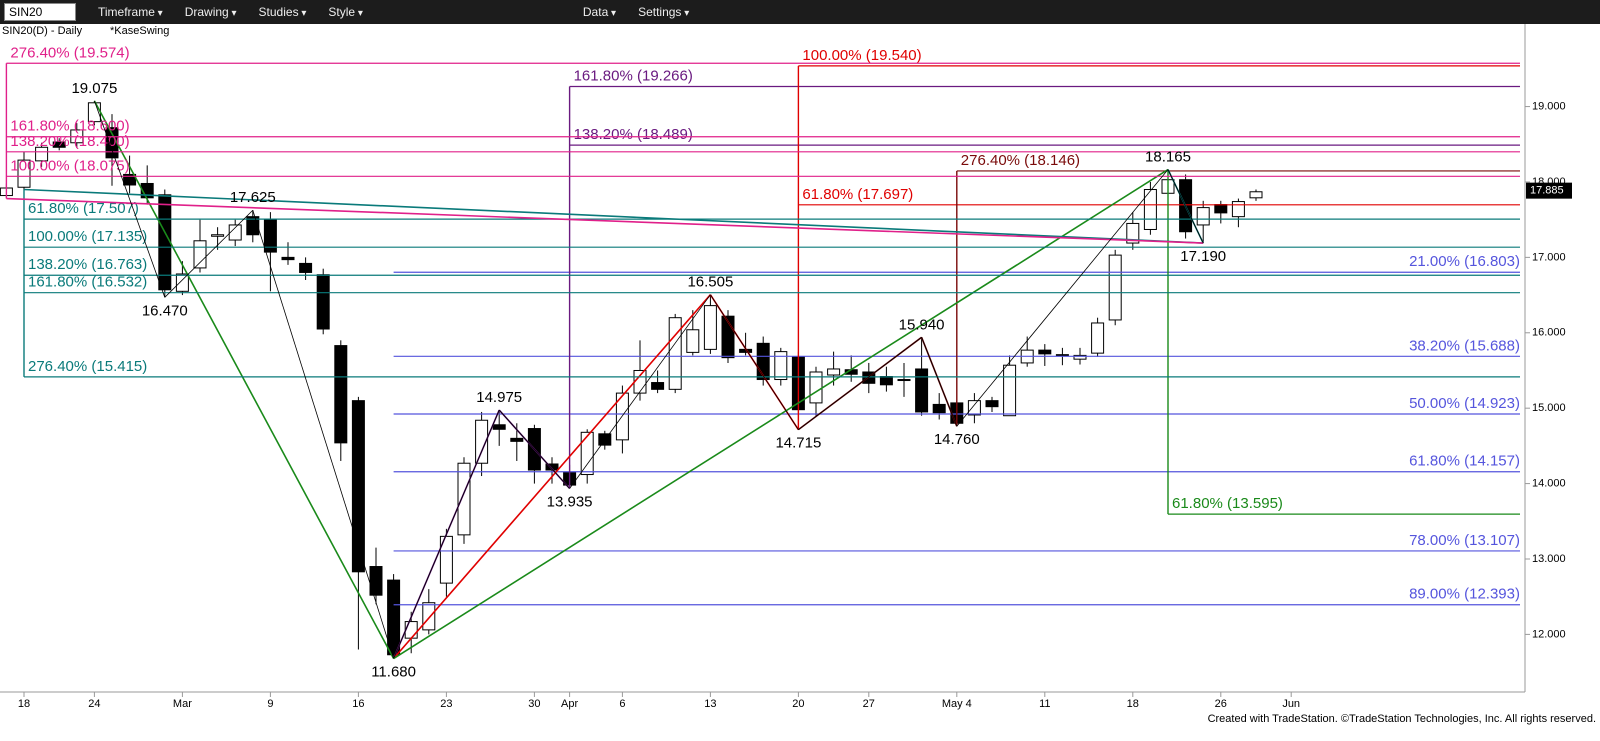 Image resolution: width=1600 pixels, height=741 pixels. I want to click on y-tick-label: 14.000, so click(1549, 483).